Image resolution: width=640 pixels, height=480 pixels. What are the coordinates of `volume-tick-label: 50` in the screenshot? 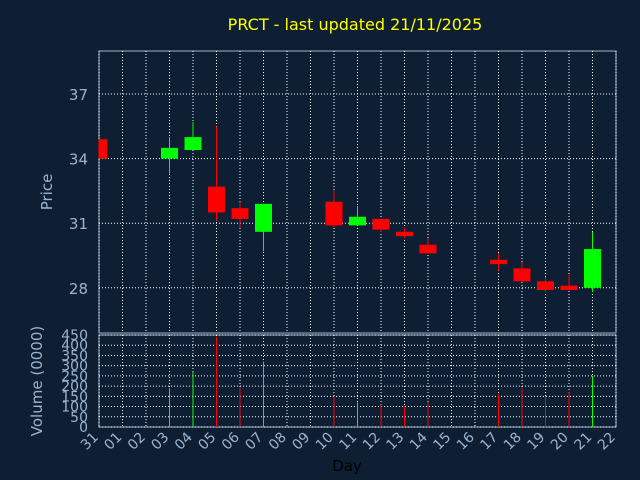 It's located at (79, 418).